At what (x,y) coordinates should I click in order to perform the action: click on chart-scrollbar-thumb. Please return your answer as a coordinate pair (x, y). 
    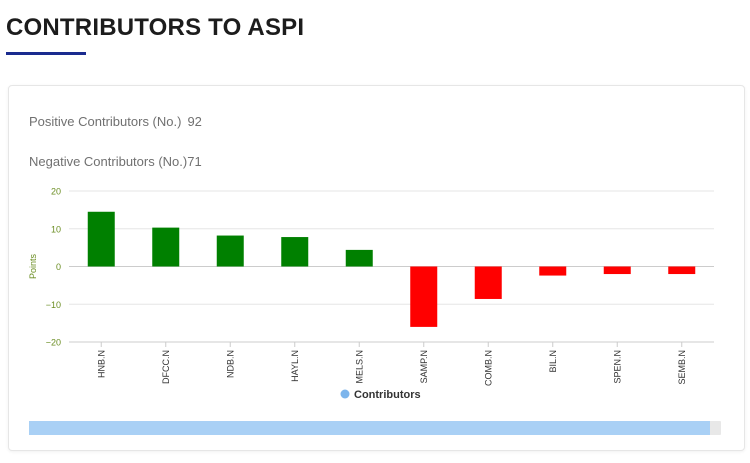
    Looking at the image, I should click on (369, 428).